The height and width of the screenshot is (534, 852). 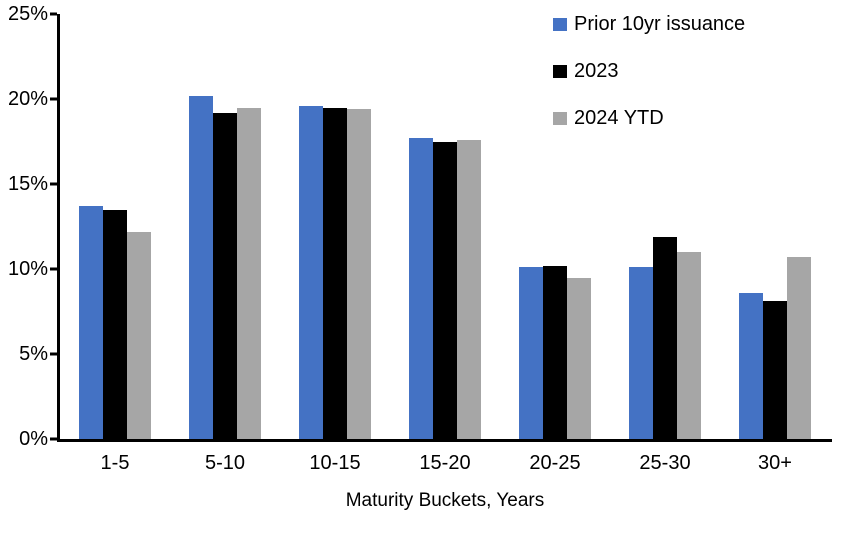 I want to click on x-tick-label-1-5: 1-5, so click(x=115, y=463).